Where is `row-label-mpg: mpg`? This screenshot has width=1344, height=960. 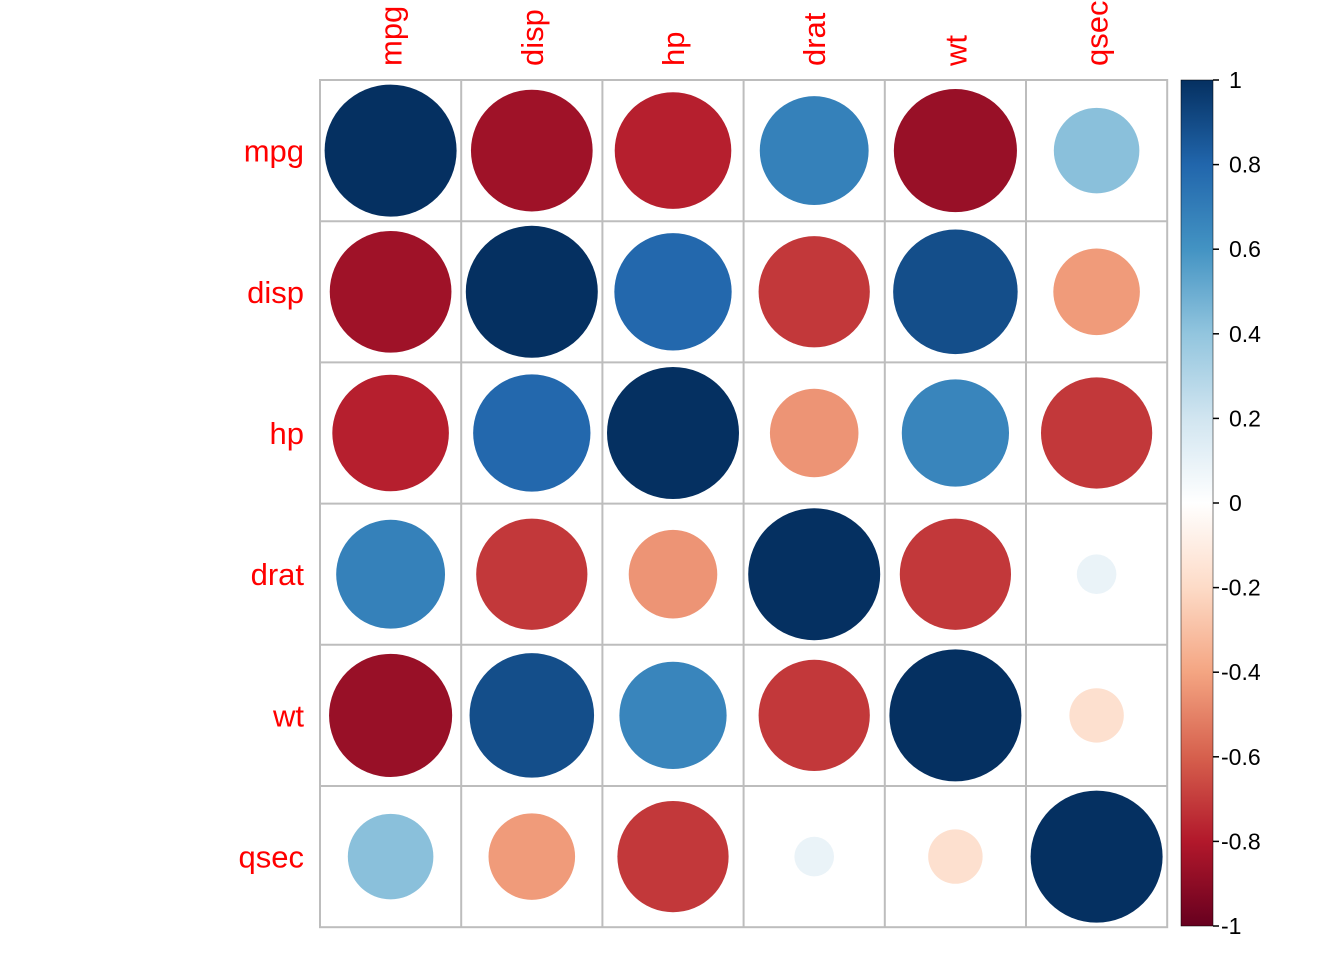 row-label-mpg: mpg is located at coordinates (274, 151).